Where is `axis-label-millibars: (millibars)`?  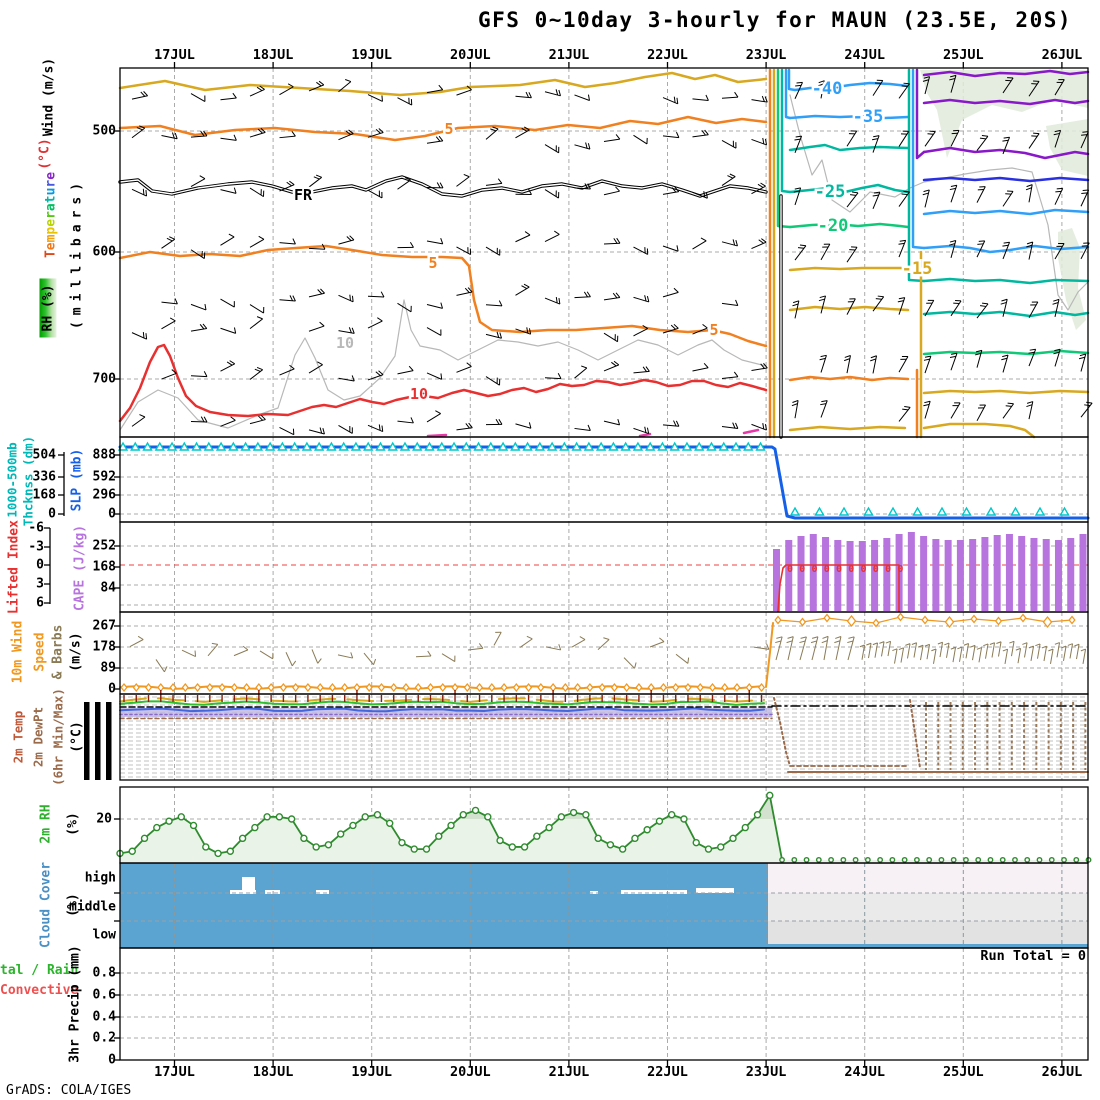 axis-label-millibars: (millibars) is located at coordinates (77, 253).